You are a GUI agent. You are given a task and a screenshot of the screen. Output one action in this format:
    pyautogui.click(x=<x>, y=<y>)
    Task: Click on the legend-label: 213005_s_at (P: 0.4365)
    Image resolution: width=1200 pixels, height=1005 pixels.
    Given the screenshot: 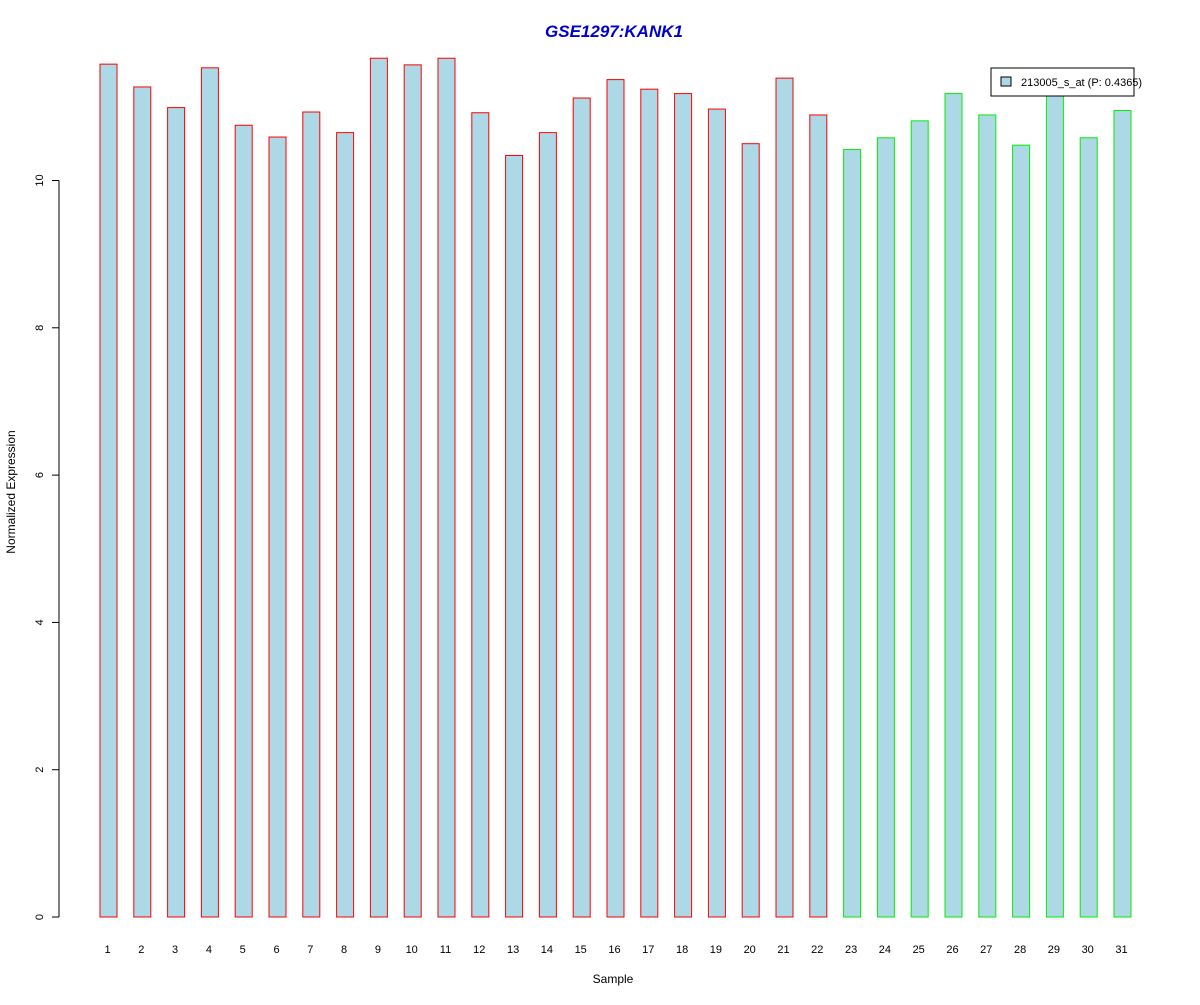 What is the action you would take?
    pyautogui.click(x=1081, y=83)
    